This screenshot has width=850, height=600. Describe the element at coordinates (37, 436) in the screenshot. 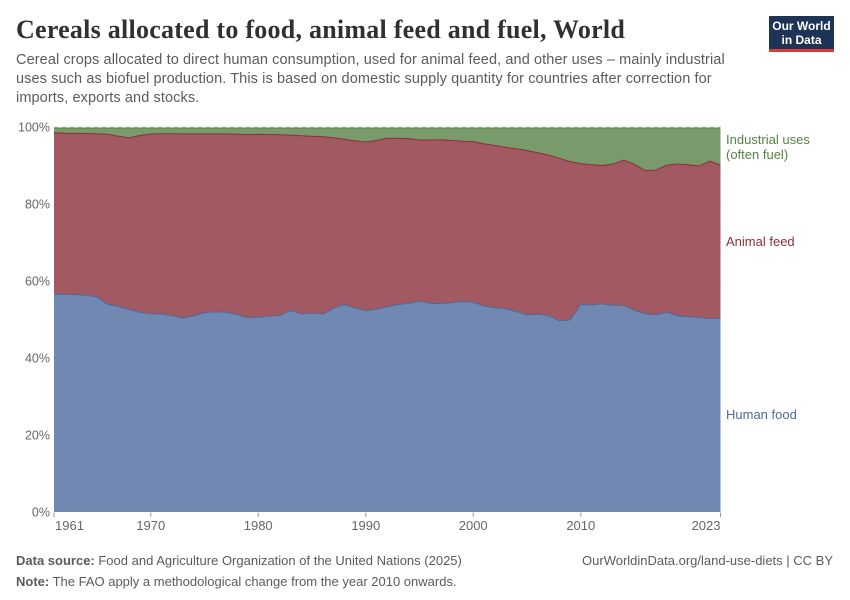

I see `svg-text: 20%` at that location.